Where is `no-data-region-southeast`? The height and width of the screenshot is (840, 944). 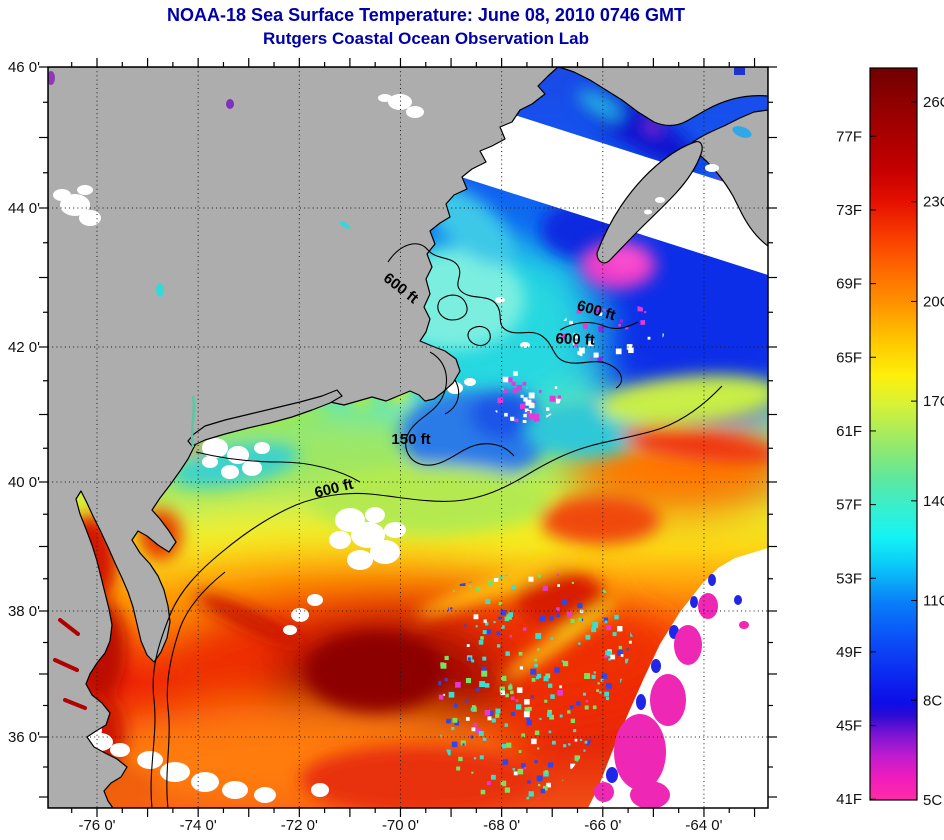
no-data-region-southeast is located at coordinates (678, 678).